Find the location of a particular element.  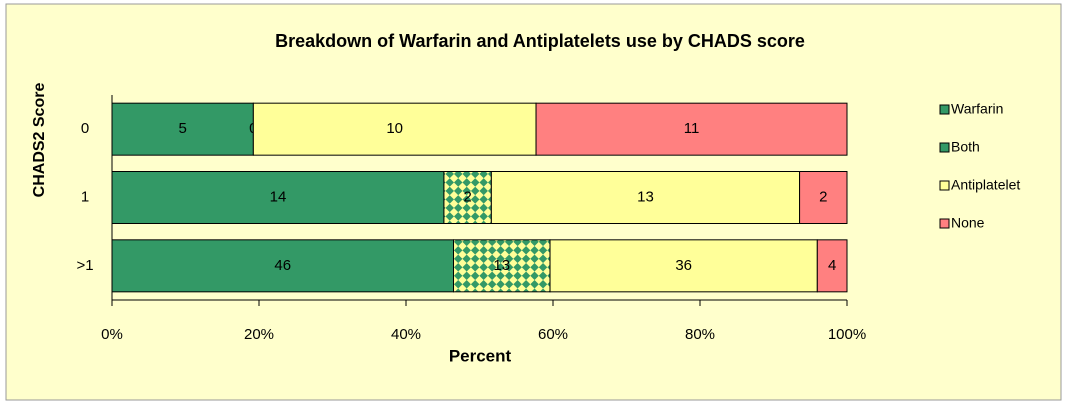

data-label: 5 is located at coordinates (183, 128).